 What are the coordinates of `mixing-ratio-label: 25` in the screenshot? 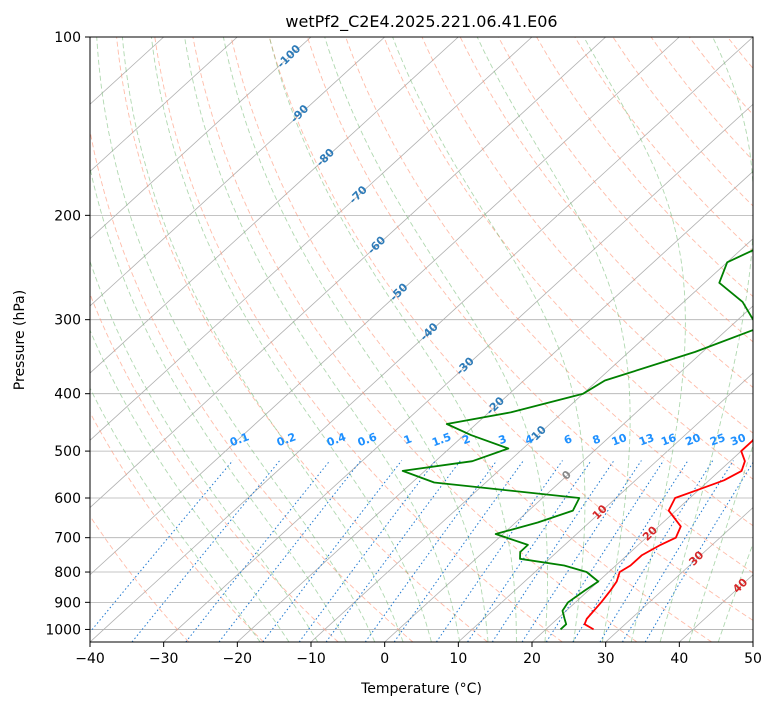 It's located at (717, 439).